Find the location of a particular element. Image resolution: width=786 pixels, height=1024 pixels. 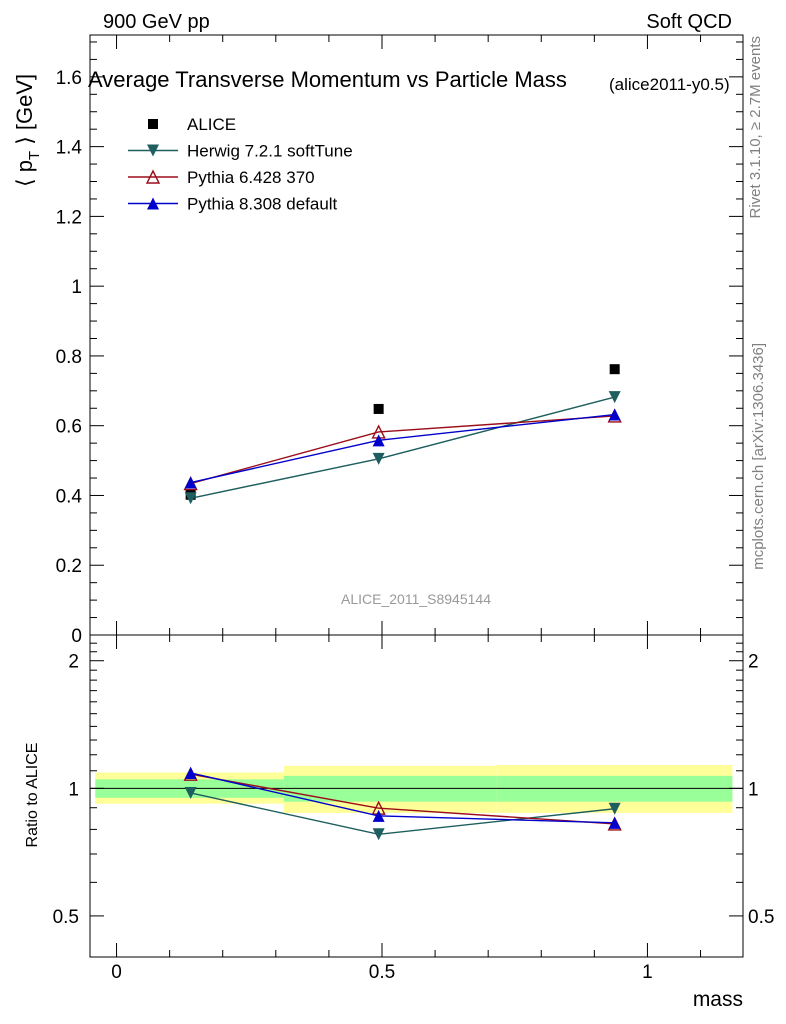

watermark-label: ALICE_2011_S8945144 is located at coordinates (416, 599).